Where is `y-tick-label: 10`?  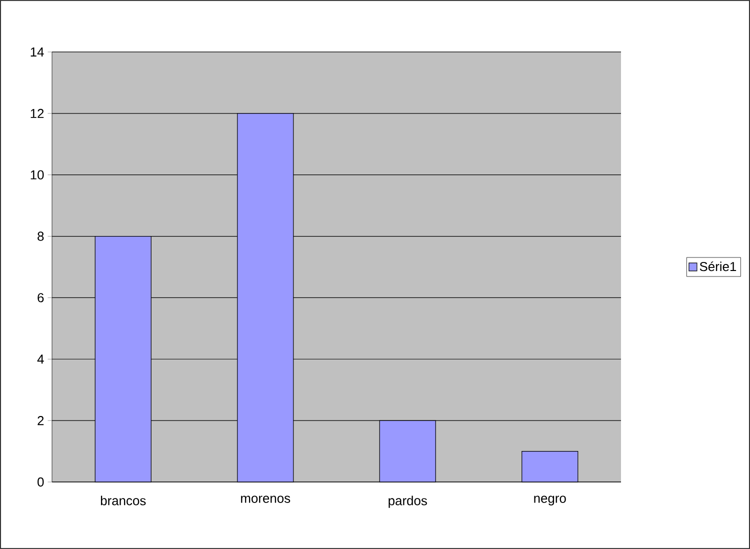
y-tick-label: 10 is located at coordinates (37, 175).